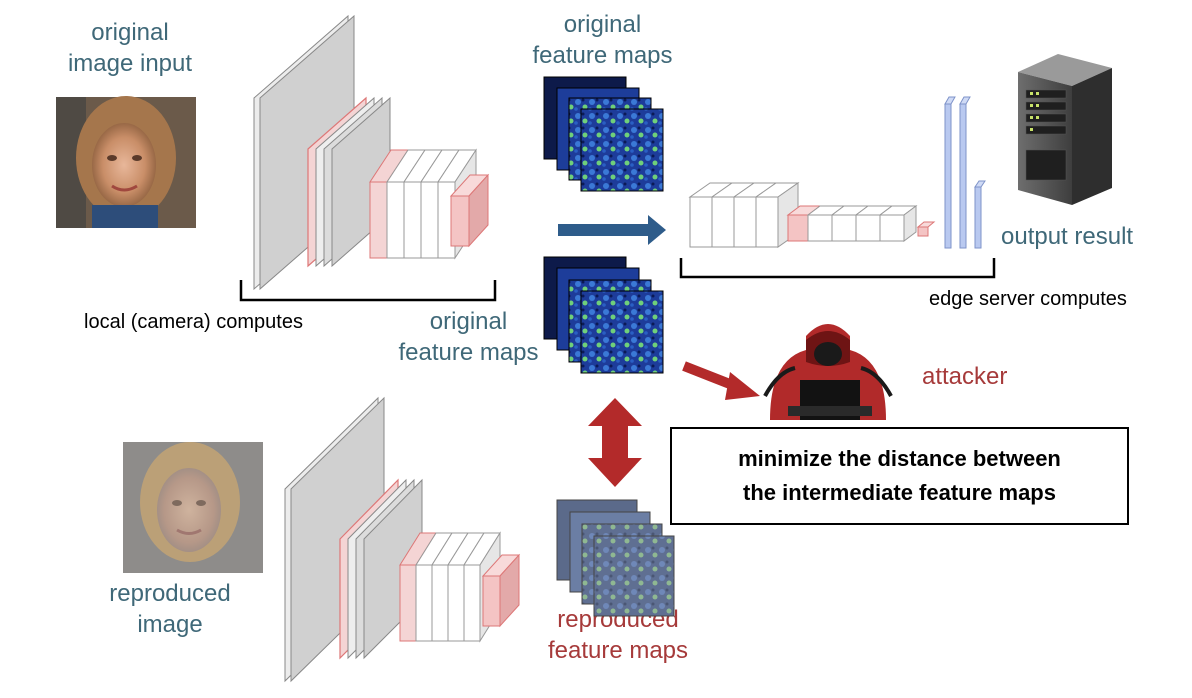 This screenshot has width=1192, height=698. I want to click on reproduced-feature-maps-label: reproduced feature maps, so click(618, 635).